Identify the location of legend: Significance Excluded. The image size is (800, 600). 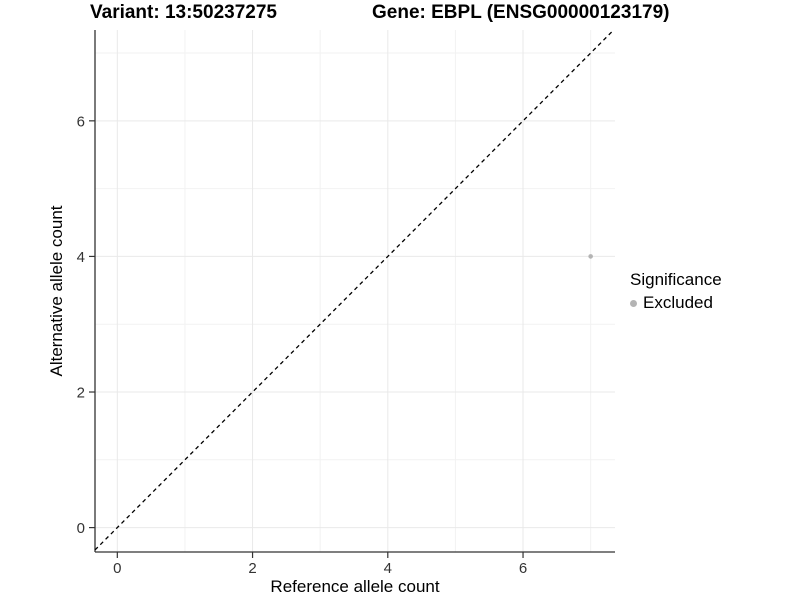
(676, 291).